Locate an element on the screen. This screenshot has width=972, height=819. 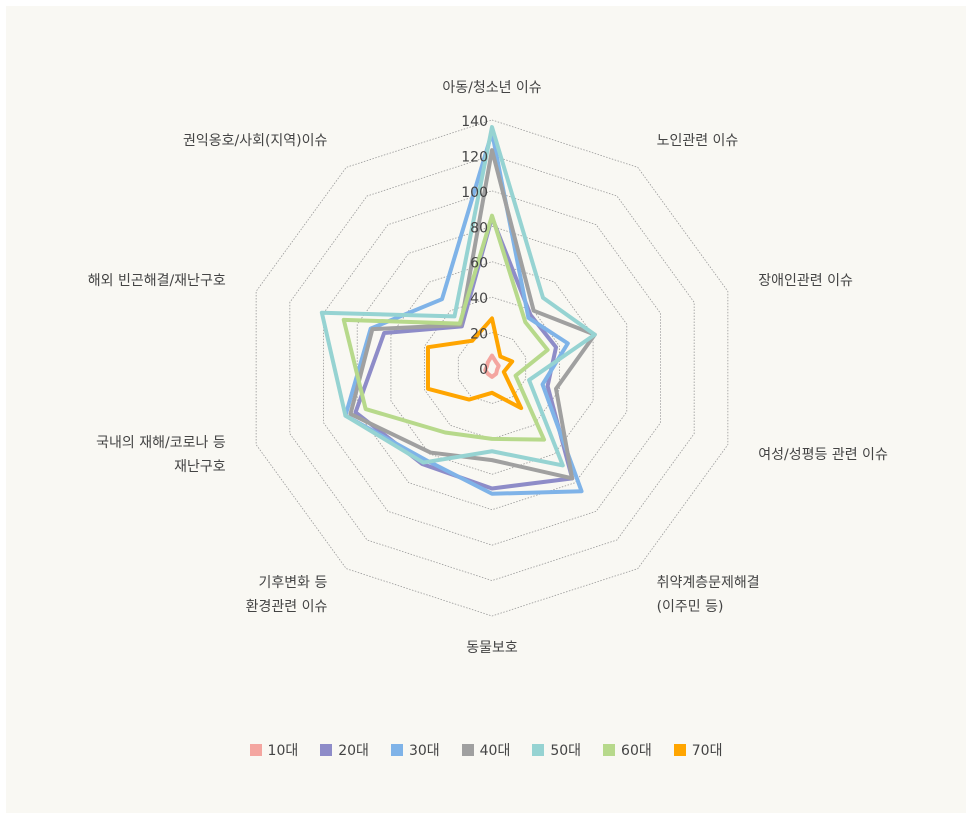
legend: 10대 20대 30대 40대 50대 60대 70대 is located at coordinates (486, 750).